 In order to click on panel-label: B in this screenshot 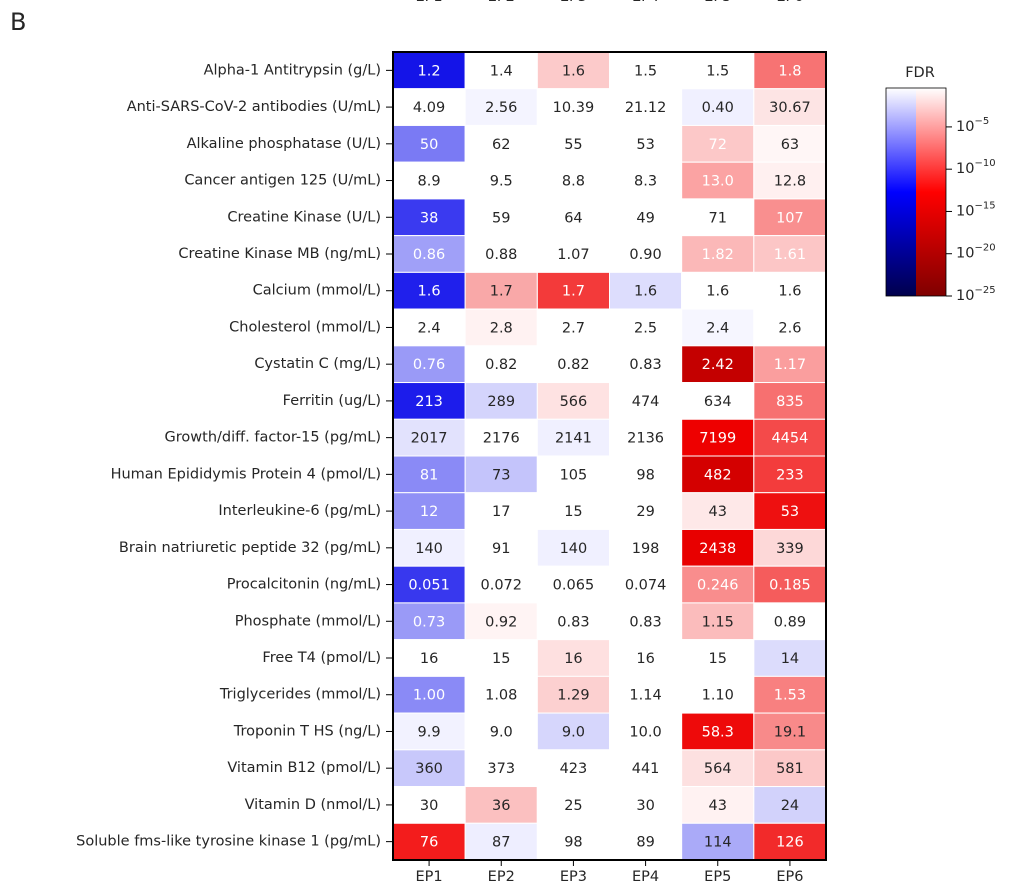, I will do `click(18, 22)`.